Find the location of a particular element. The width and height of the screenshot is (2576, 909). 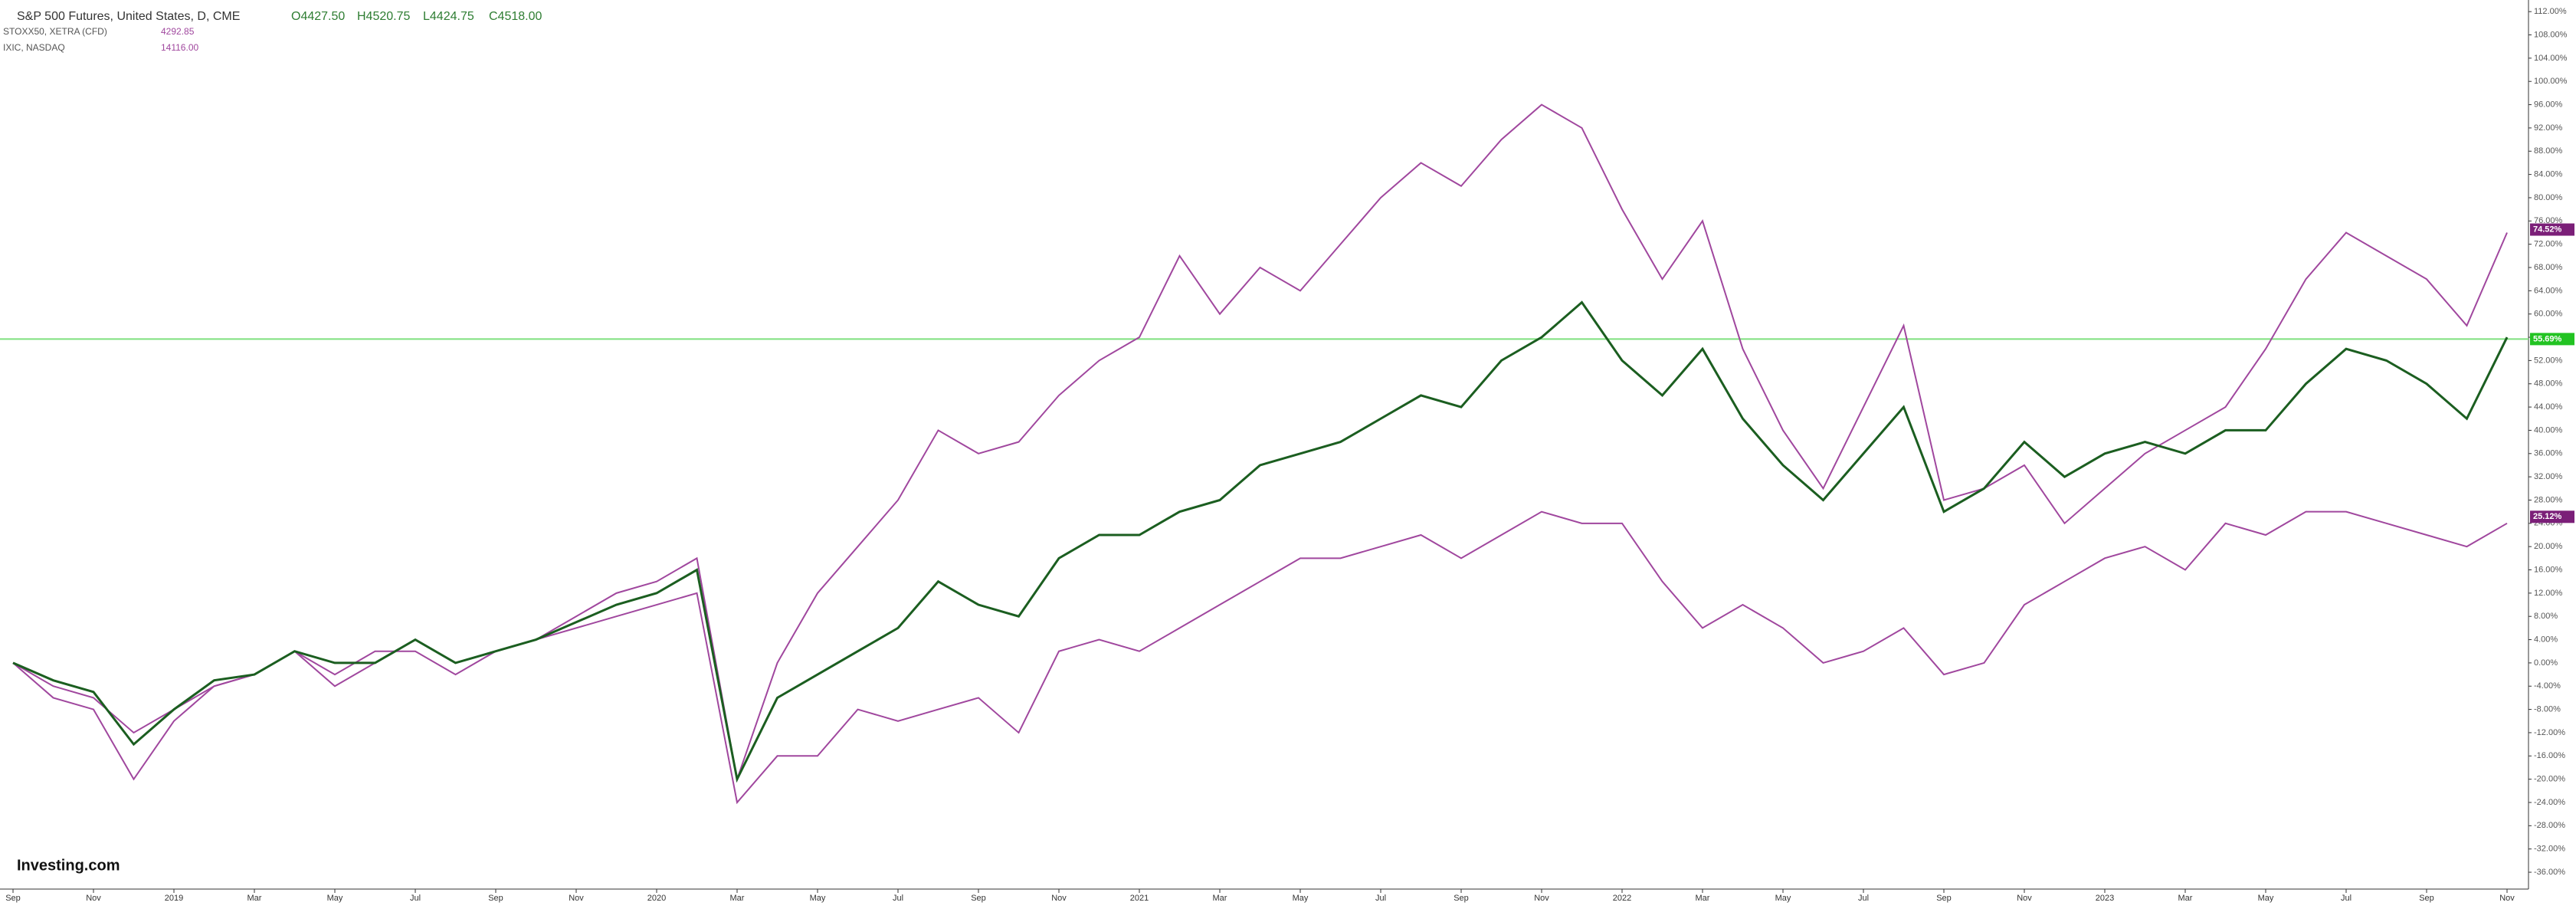

y-tick-label: -12.00% is located at coordinates (2549, 733).